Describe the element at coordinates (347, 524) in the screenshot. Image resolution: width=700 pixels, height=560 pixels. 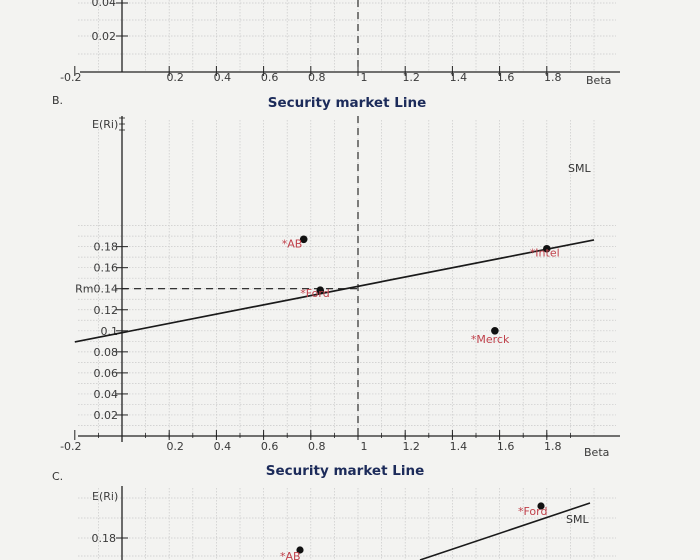
I see `section-c-grid` at that location.